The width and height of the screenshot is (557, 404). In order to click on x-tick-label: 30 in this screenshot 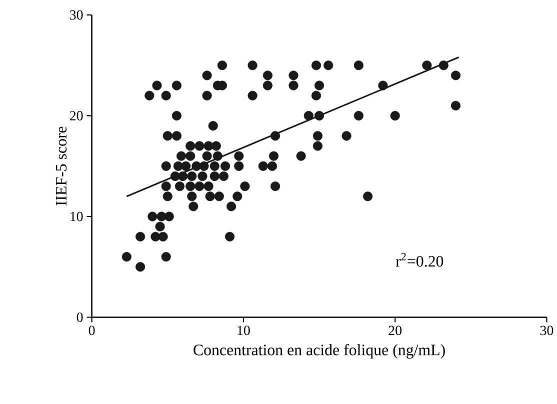, I will do `click(547, 331)`.